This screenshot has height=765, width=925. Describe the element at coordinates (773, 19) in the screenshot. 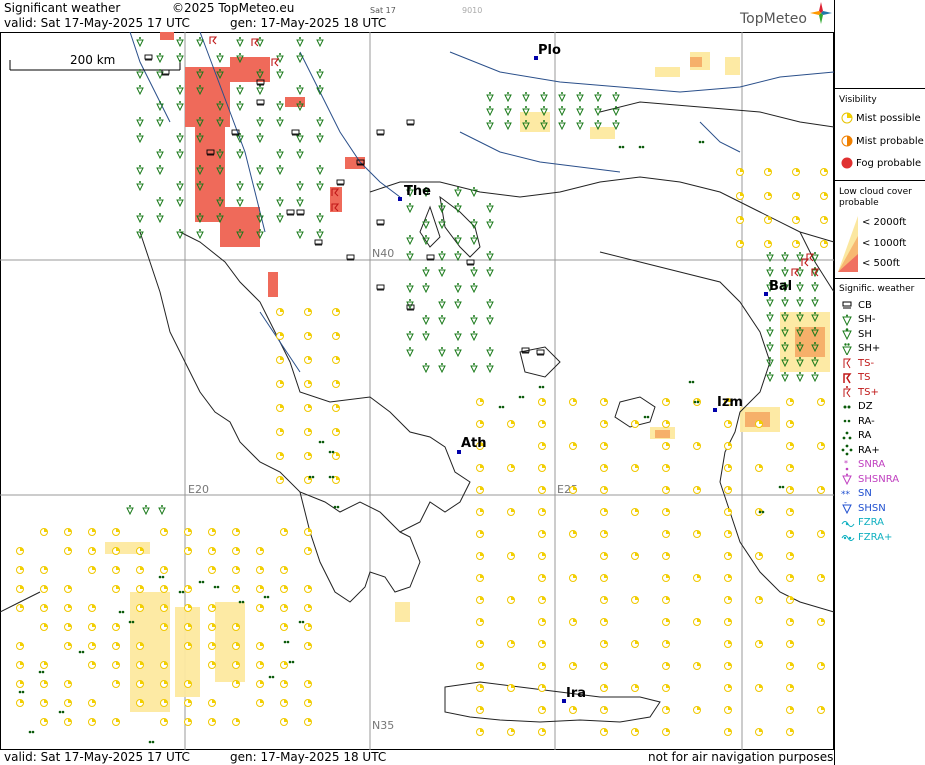

I see `logo-text: TopMeteo` at that location.